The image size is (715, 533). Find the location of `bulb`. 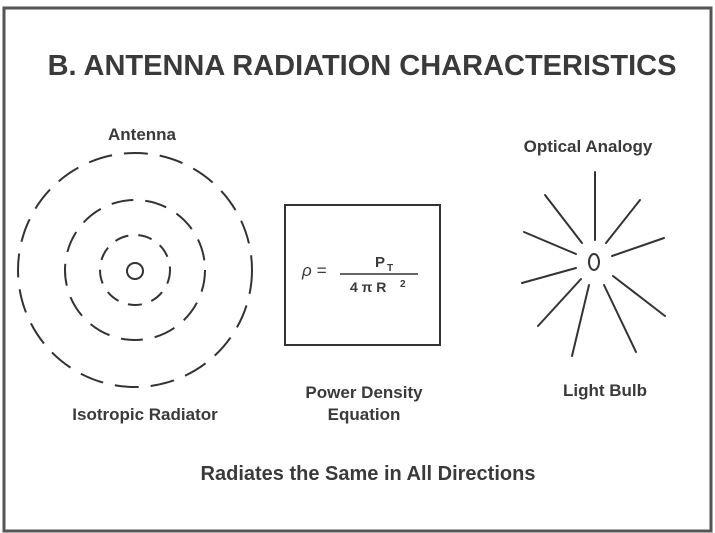

bulb is located at coordinates (594, 262).